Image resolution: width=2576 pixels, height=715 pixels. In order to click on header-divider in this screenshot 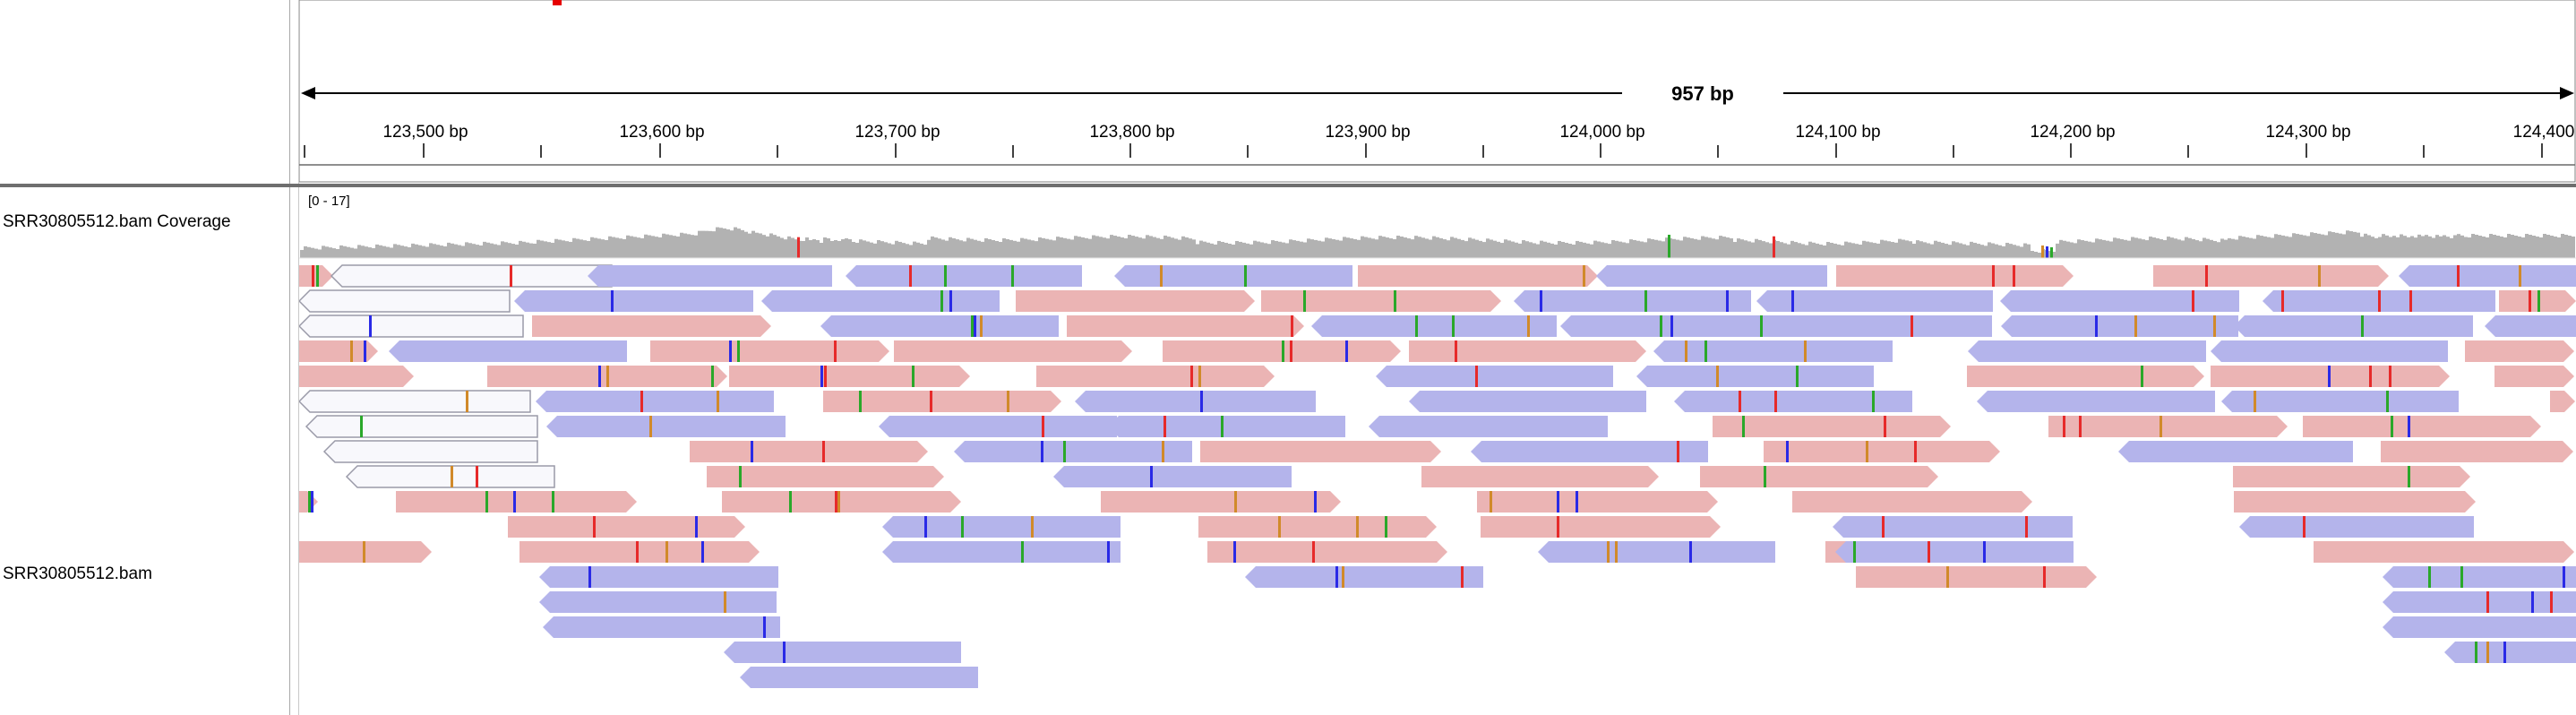, I will do `click(1288, 185)`.